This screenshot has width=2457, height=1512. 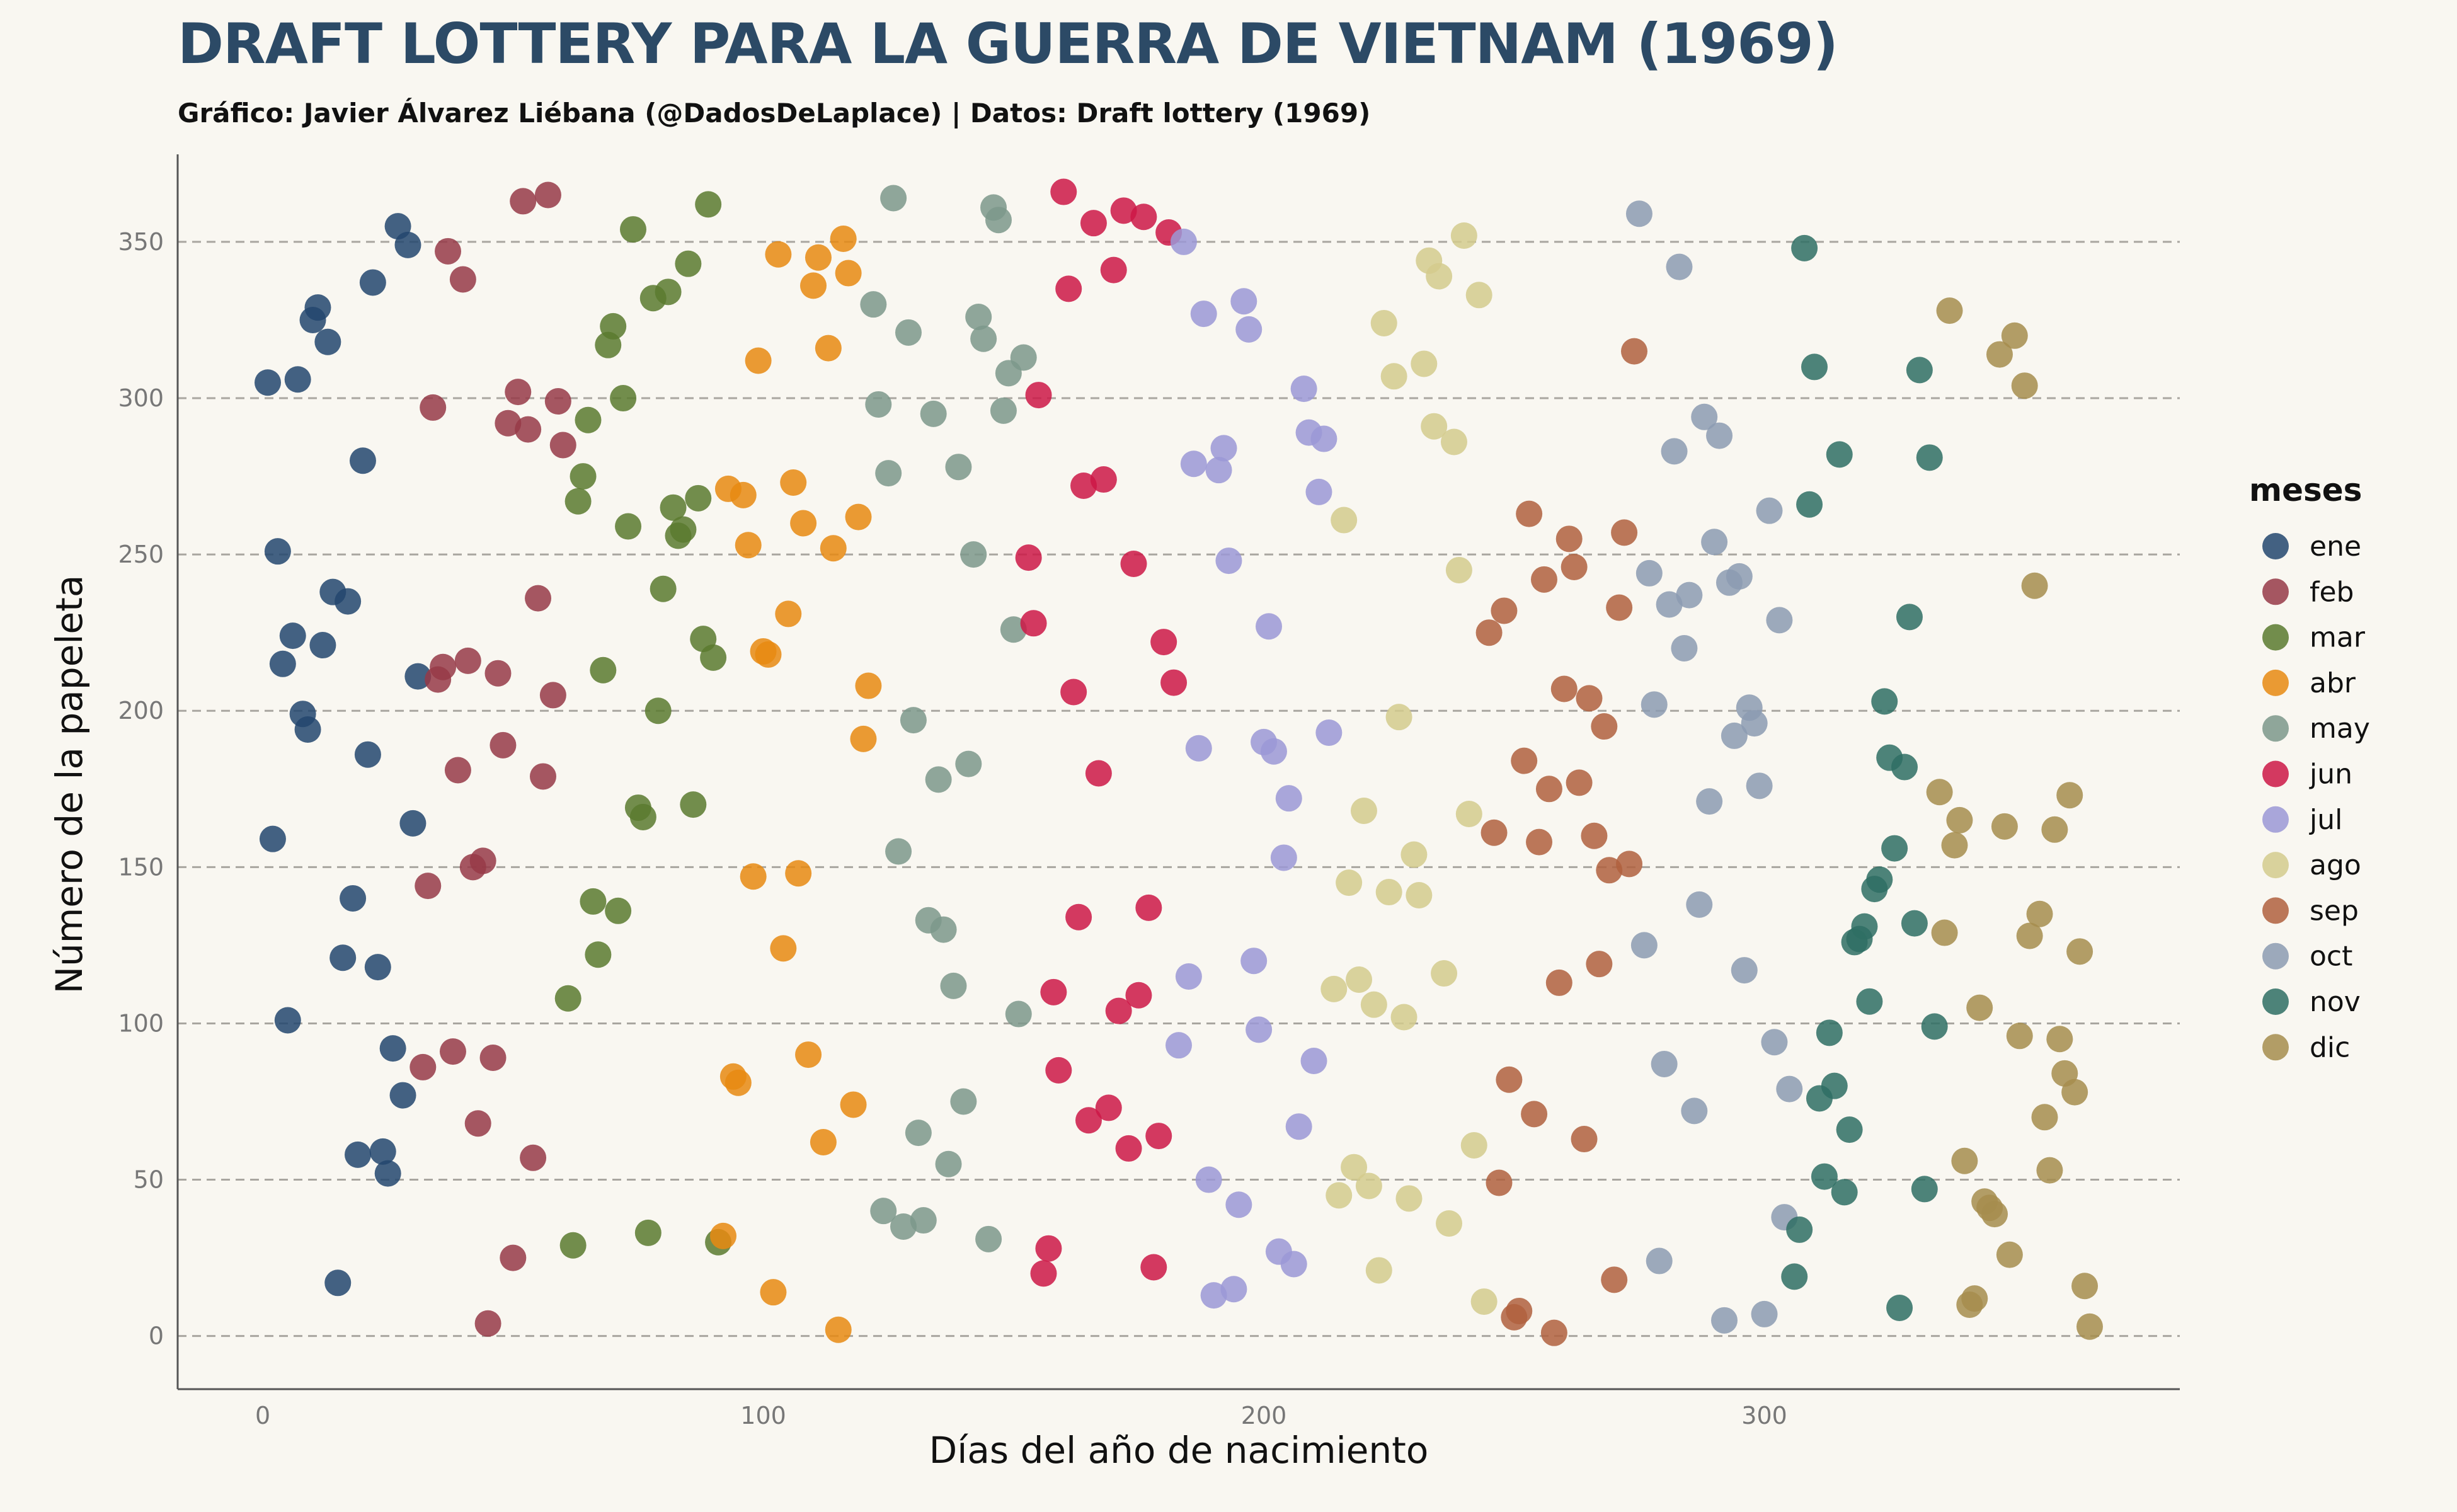 I want to click on legend-label-nov: nov, so click(x=2335, y=1002).